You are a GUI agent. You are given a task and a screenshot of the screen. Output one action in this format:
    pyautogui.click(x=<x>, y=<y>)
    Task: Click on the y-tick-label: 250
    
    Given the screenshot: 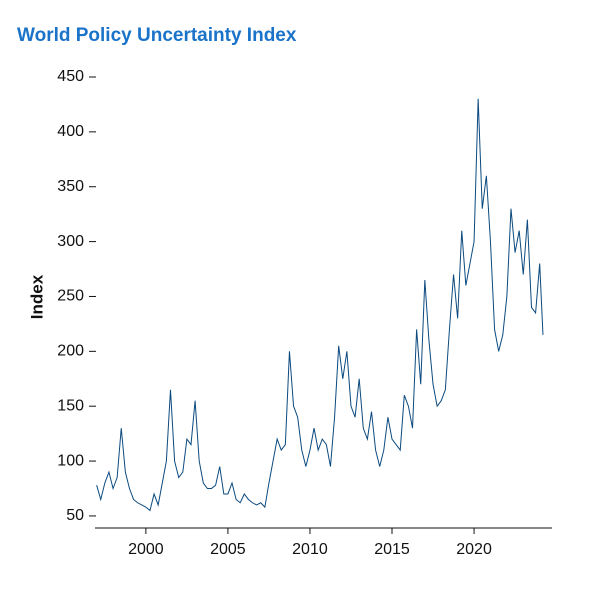 What is the action you would take?
    pyautogui.click(x=70, y=296)
    